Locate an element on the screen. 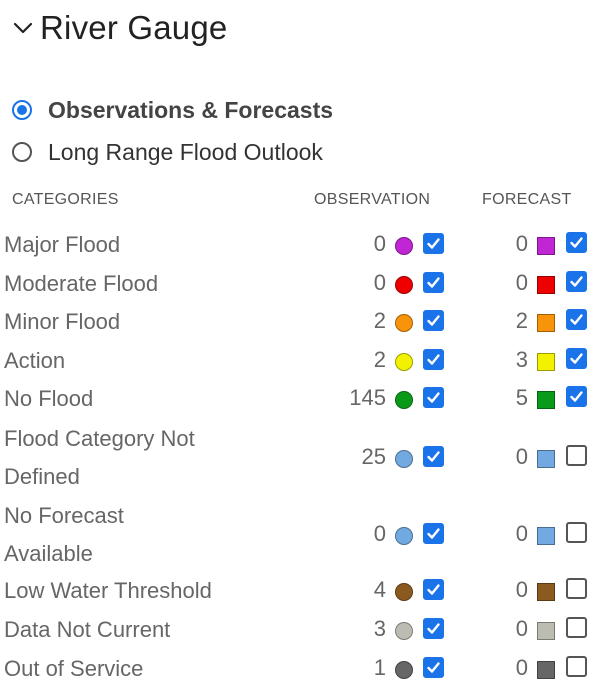 Image resolution: width=600 pixels, height=690 pixels. forecast-count: 3 is located at coordinates (521, 359).